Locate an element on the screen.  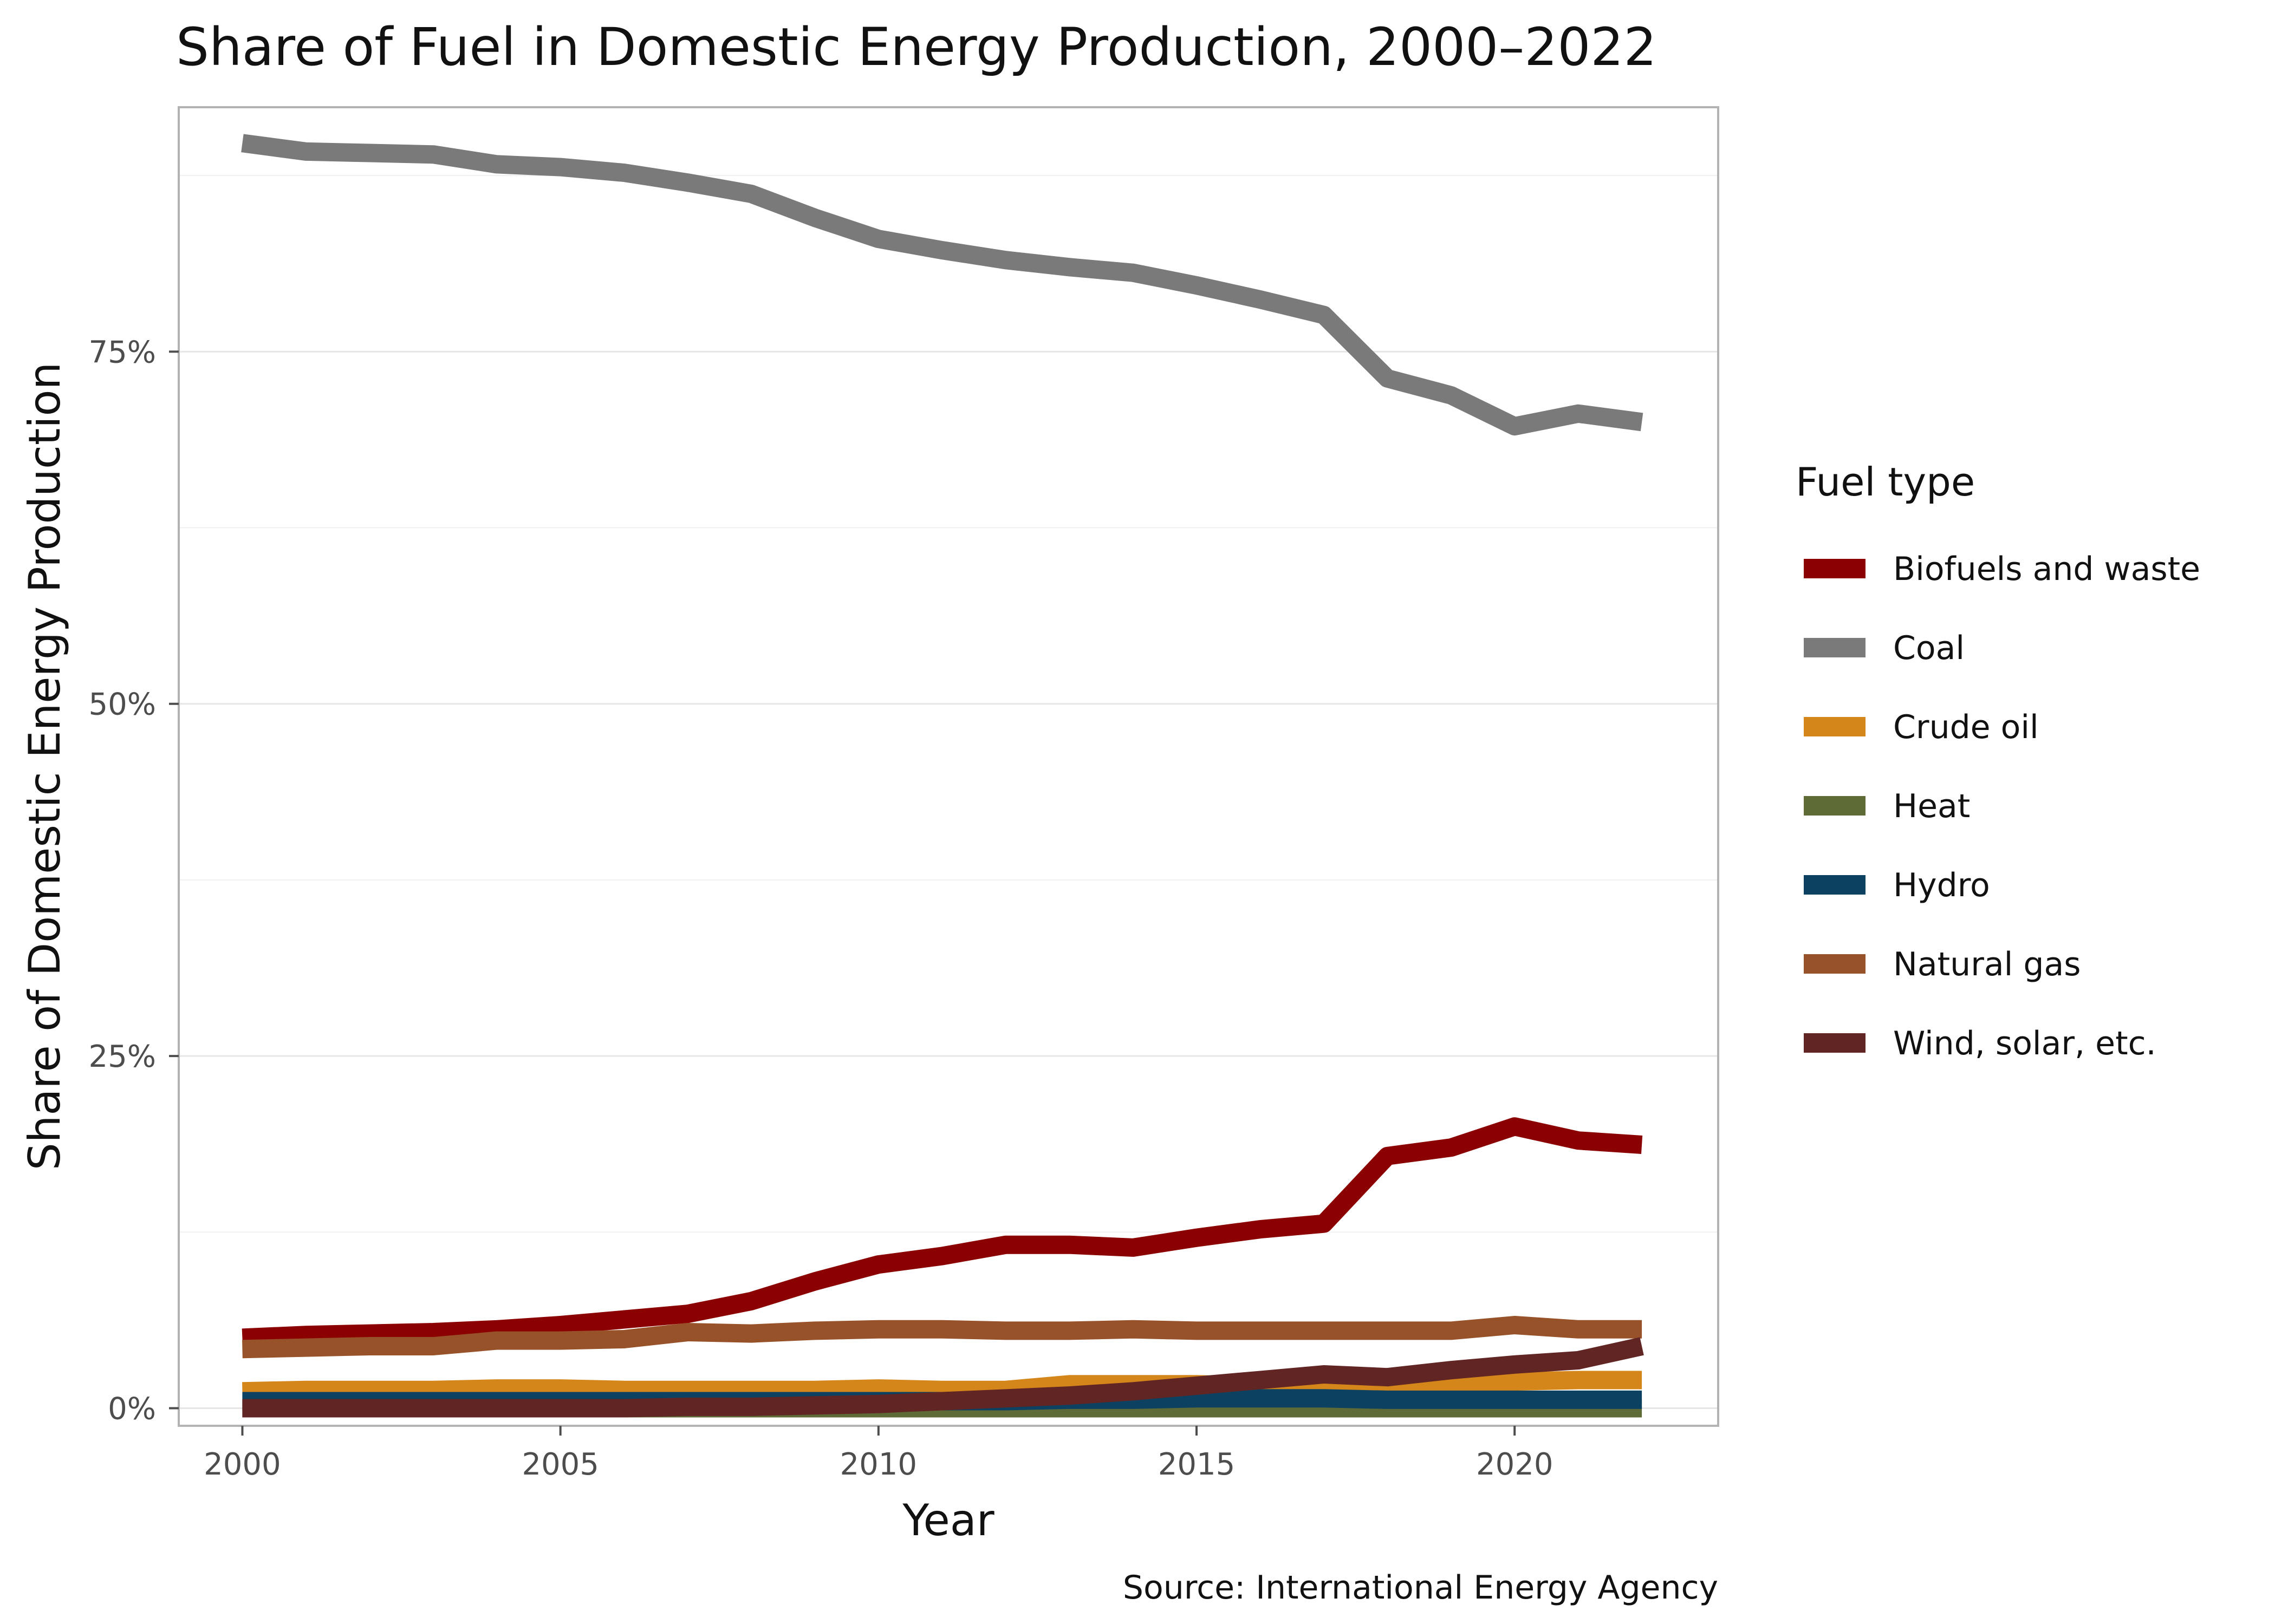
legend-key-biofuels-and-waste is located at coordinates (1834, 568).